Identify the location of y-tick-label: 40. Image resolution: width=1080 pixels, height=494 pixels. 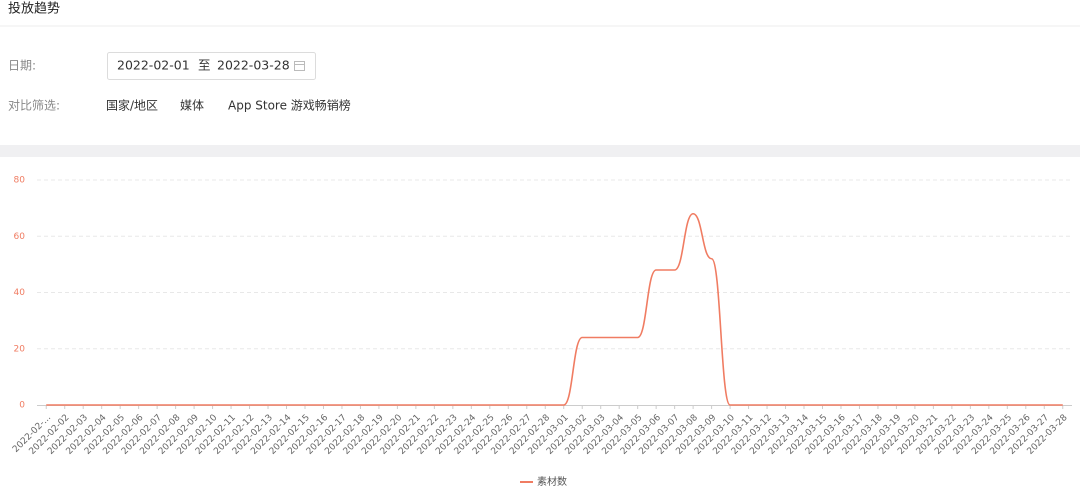
(20, 293).